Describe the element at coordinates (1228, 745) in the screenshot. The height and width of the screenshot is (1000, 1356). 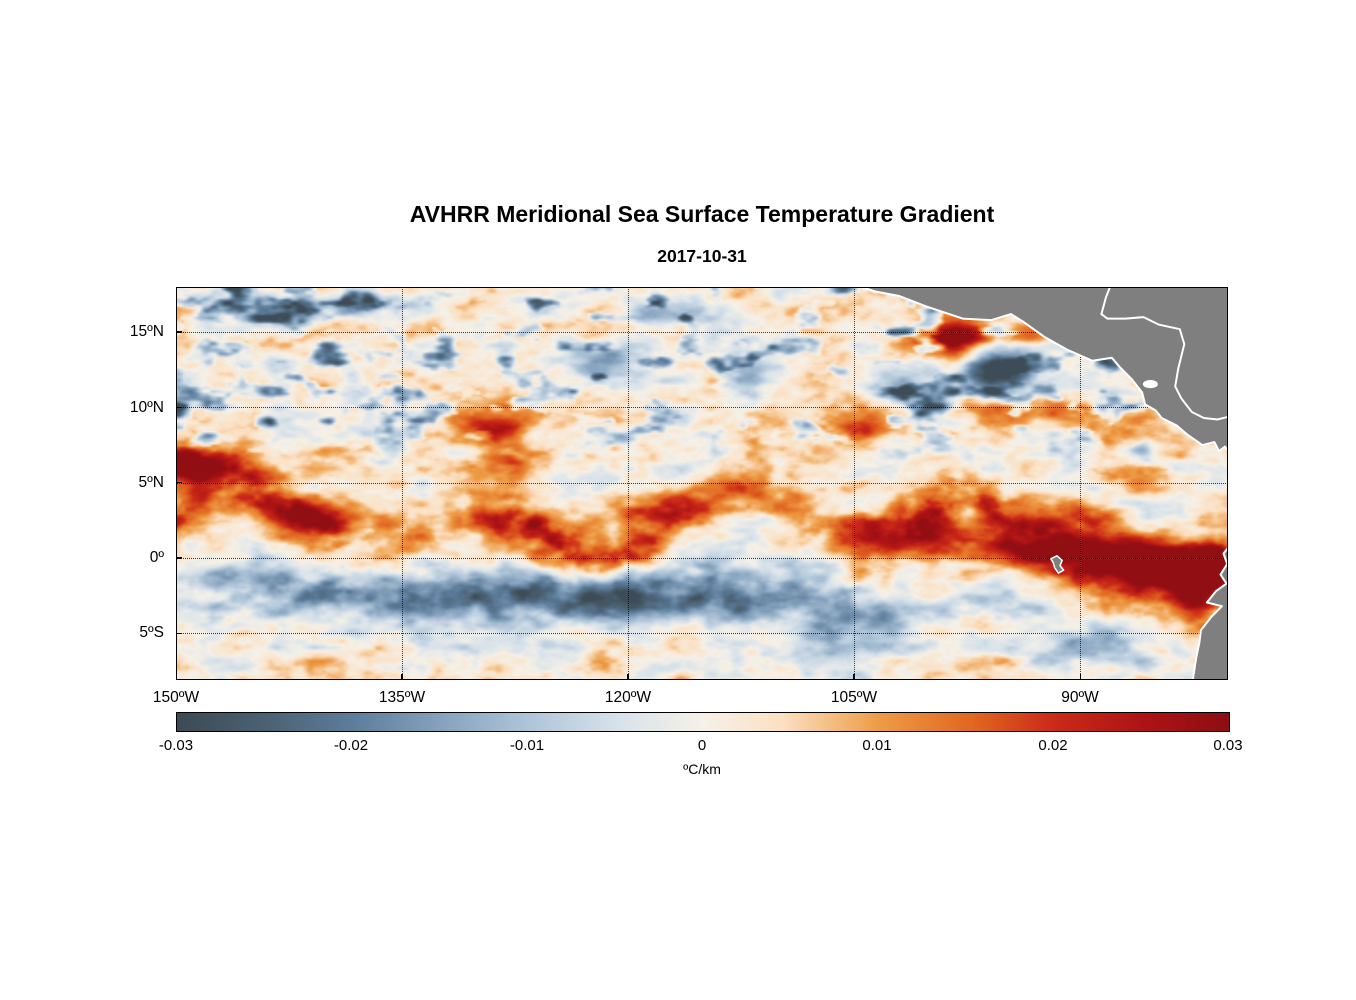
I see `colorbar-tick-003: 0.03` at that location.